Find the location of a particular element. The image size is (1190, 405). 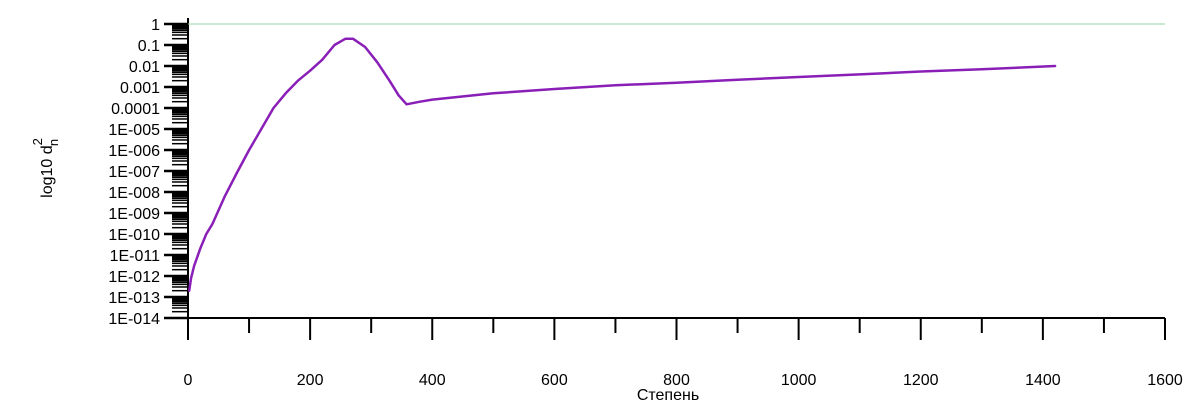

y-axis-title: log10 d2n is located at coordinates (45, 168).